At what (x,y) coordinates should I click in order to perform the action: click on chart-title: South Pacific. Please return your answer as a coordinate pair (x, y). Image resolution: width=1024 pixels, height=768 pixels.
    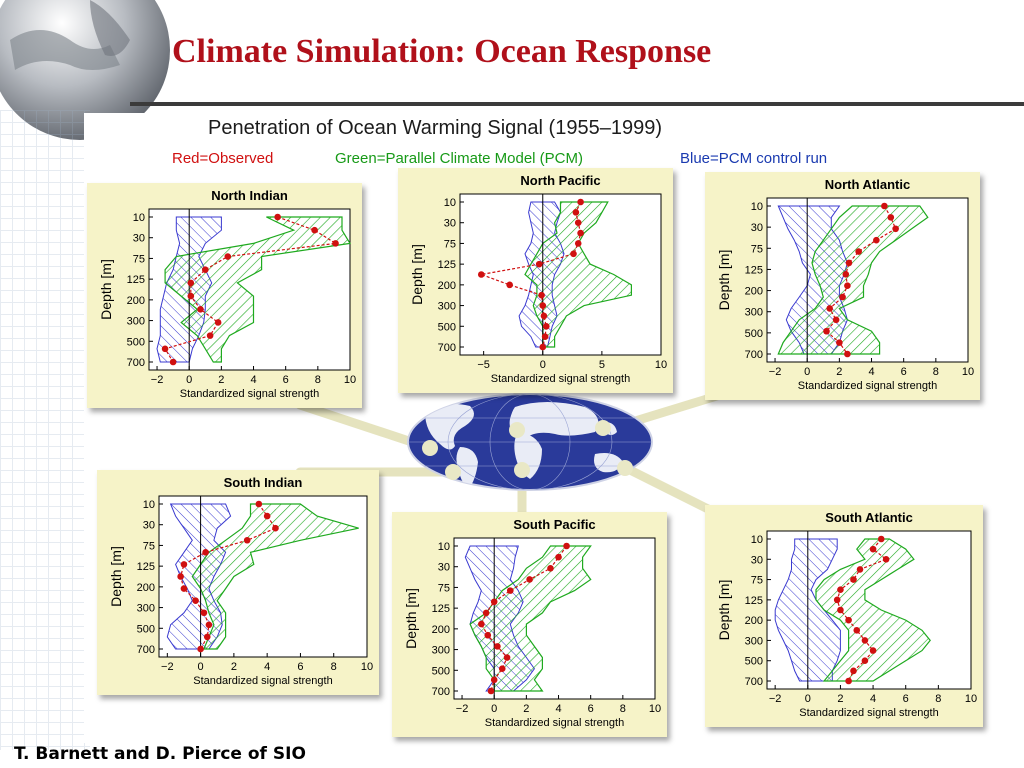
    Looking at the image, I should click on (554, 524).